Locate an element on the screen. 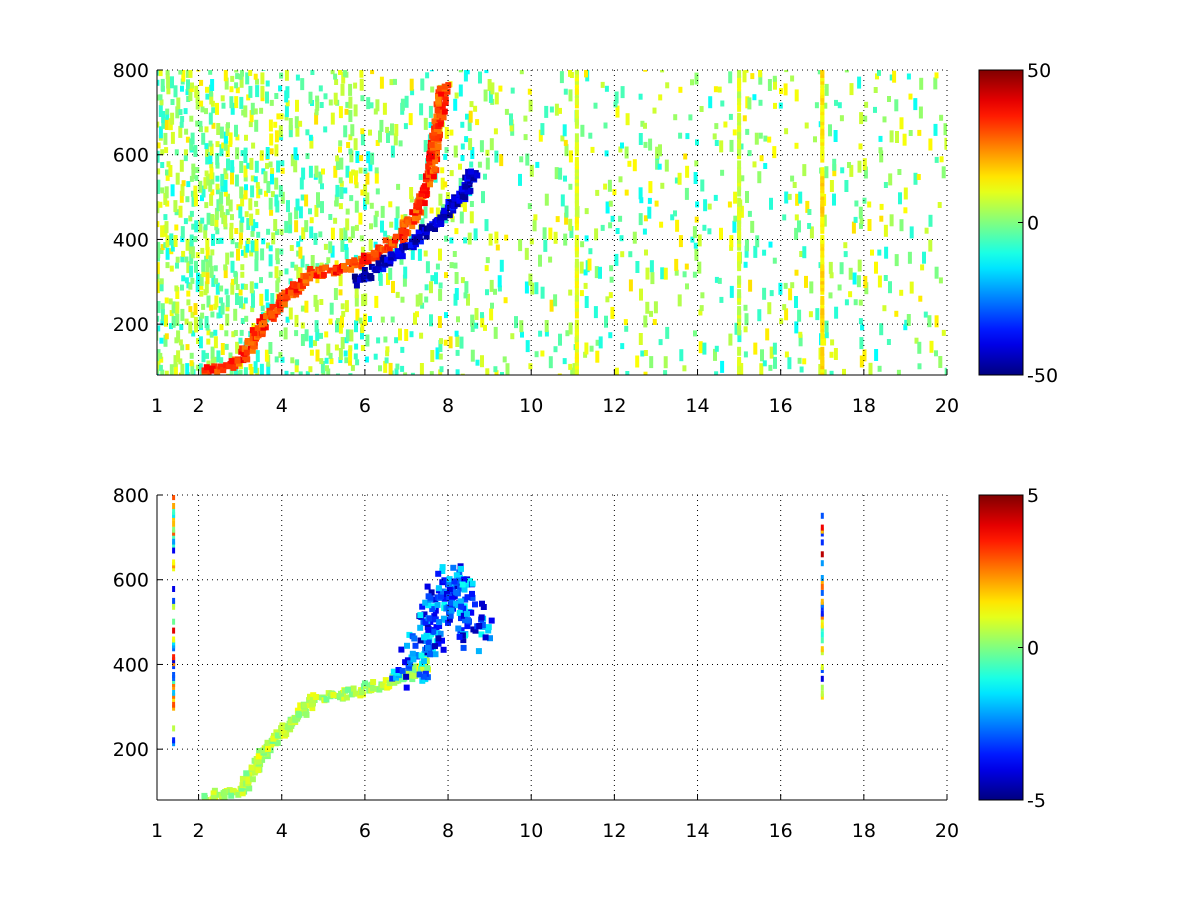 This screenshot has width=1200, height=900. x-tick-label: 10 is located at coordinates (531, 831).